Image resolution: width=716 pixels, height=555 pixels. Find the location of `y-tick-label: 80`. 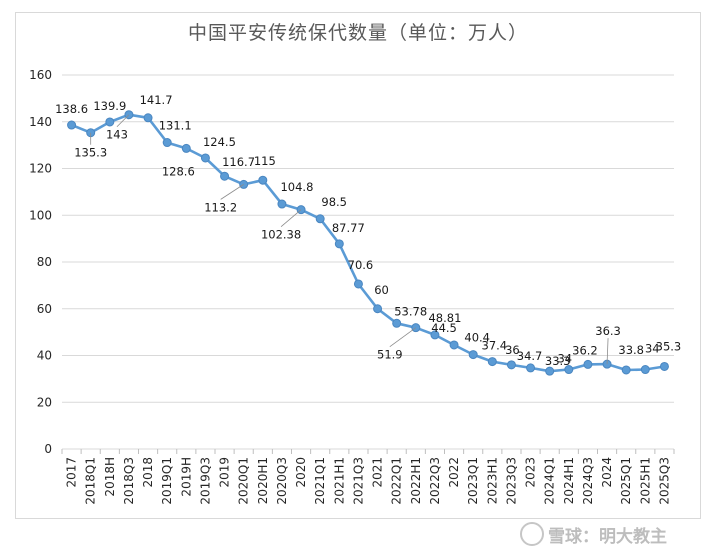

y-tick-label: 80 is located at coordinates (44, 262).